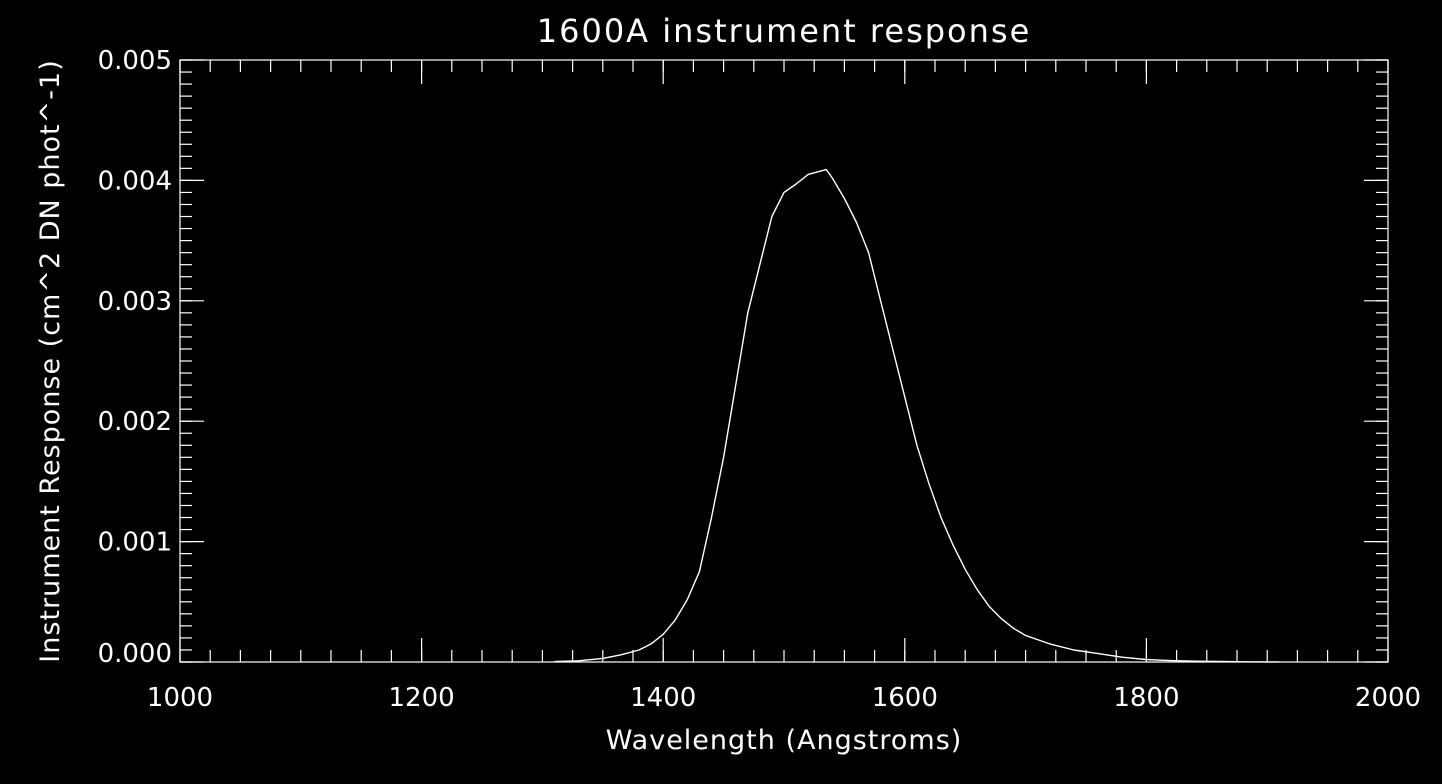 The width and height of the screenshot is (1442, 784). Describe the element at coordinates (135, 422) in the screenshot. I see `y-tick-label: 0.002` at that location.